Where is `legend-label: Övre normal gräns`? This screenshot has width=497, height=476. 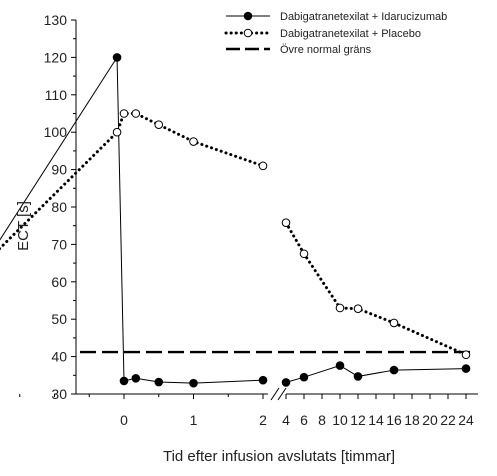
legend-label: Övre normal gräns is located at coordinates (326, 50).